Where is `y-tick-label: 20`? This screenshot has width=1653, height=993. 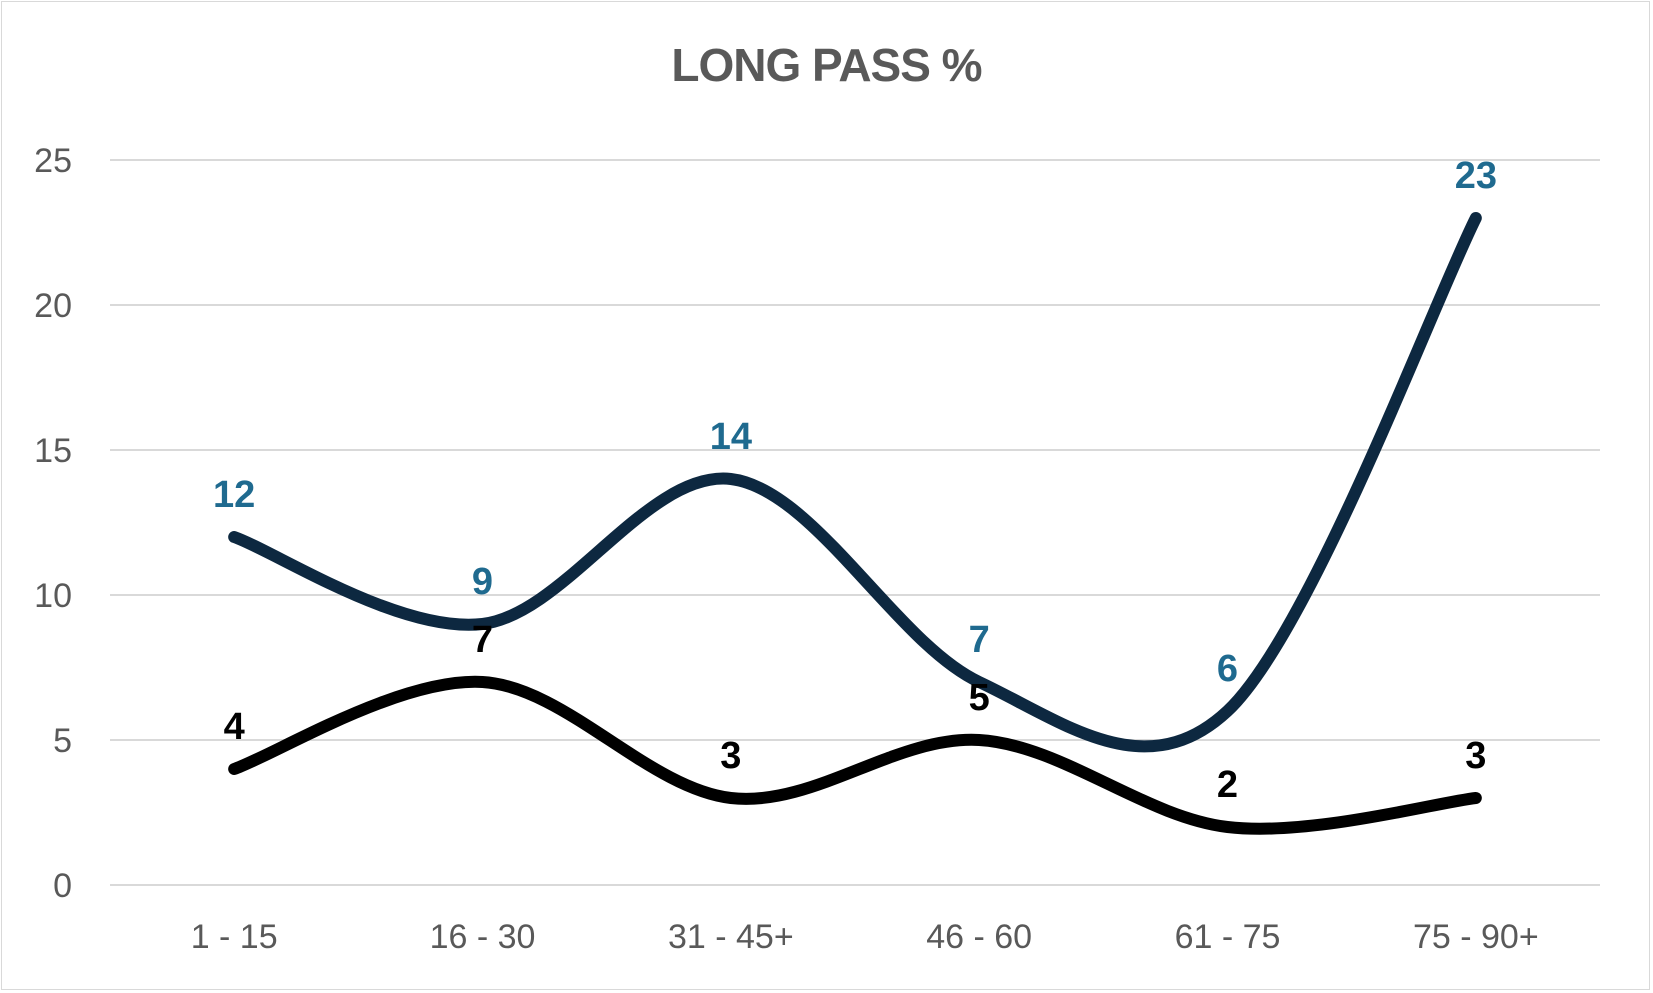 y-tick-label: 20 is located at coordinates (53, 306).